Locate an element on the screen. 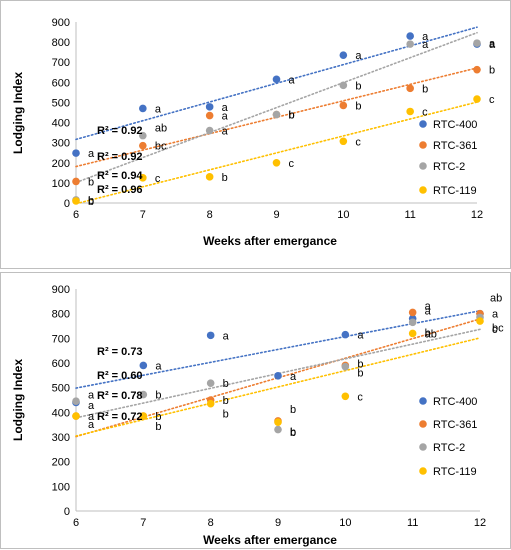 The image size is (511, 550). y-tick-label: 900 is located at coordinates (61, 23).